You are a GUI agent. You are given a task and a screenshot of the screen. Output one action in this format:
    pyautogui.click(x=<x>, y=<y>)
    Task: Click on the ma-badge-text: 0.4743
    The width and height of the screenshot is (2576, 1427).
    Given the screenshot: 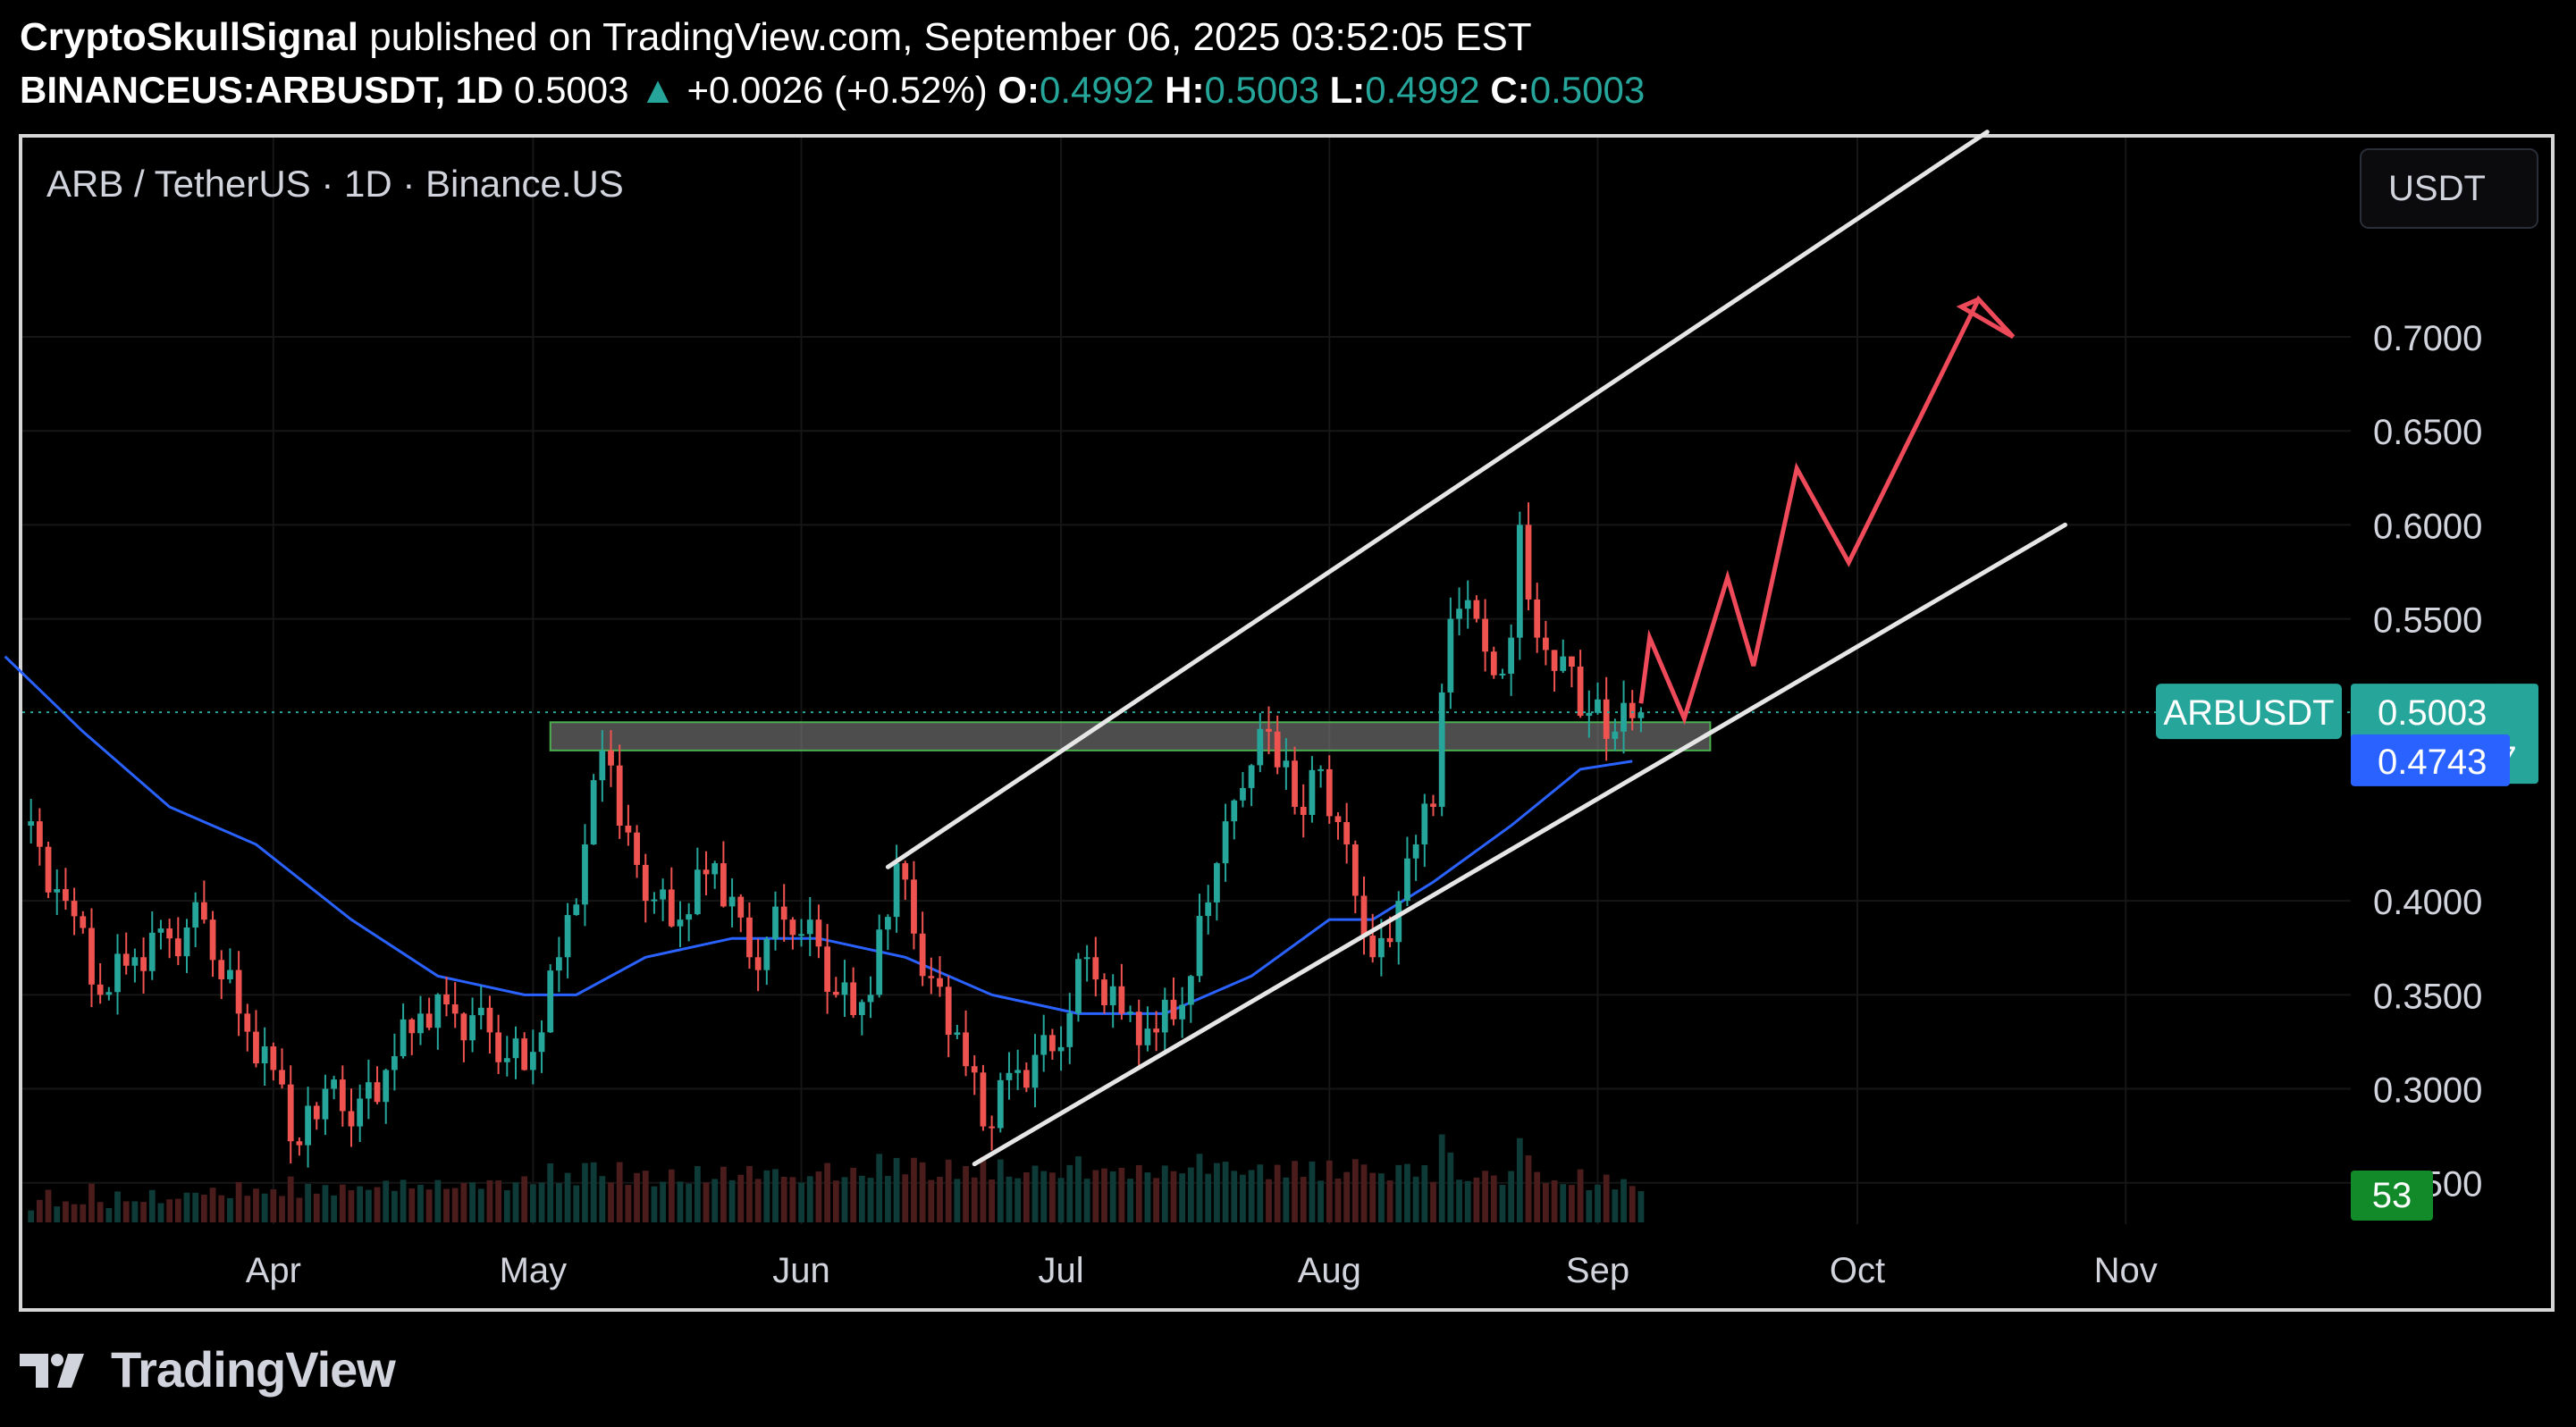 What is the action you would take?
    pyautogui.click(x=2433, y=762)
    